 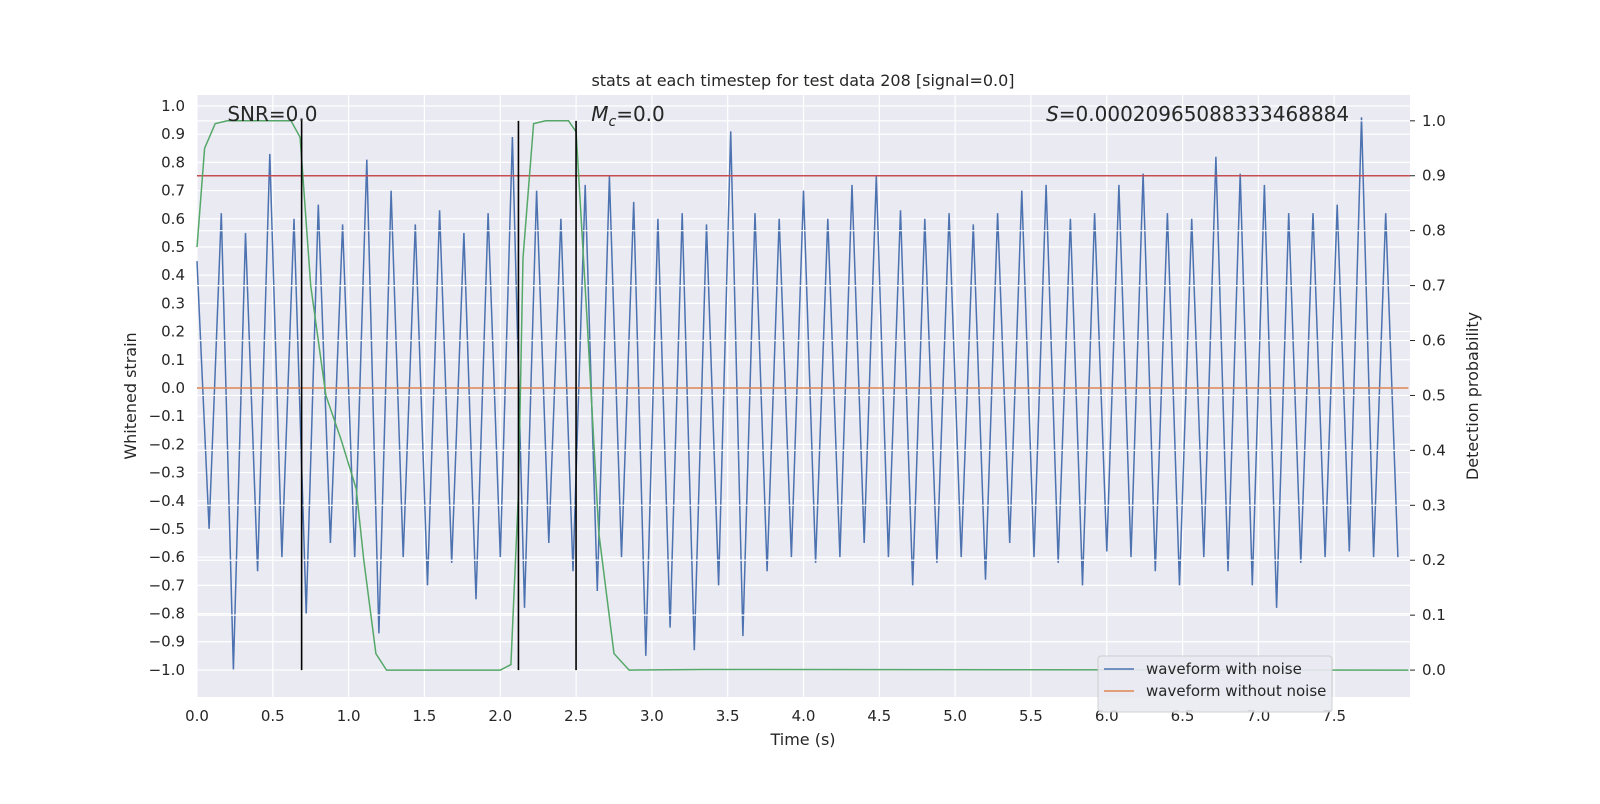 I want to click on y2-axis-label: Detection probability, so click(x=1472, y=396).